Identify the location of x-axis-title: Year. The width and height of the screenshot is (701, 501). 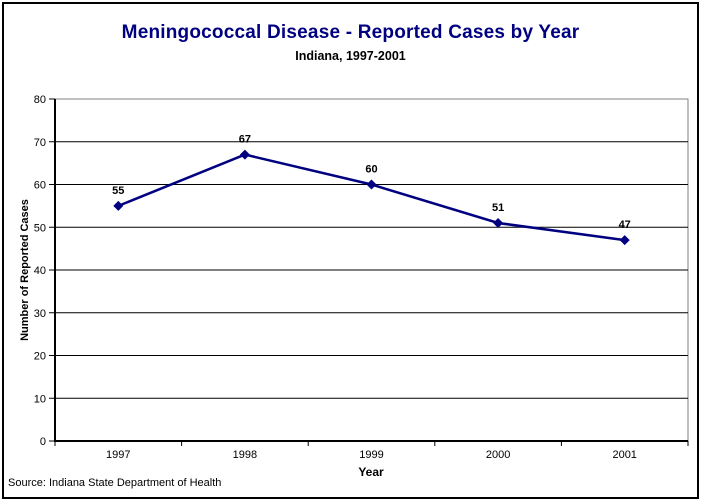
(371, 472).